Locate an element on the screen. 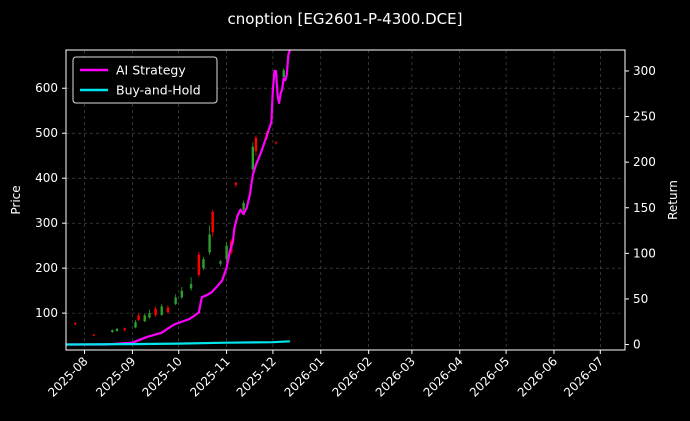 Image resolution: width=690 pixels, height=421 pixels. y-tick-label: 500 is located at coordinates (46, 133).